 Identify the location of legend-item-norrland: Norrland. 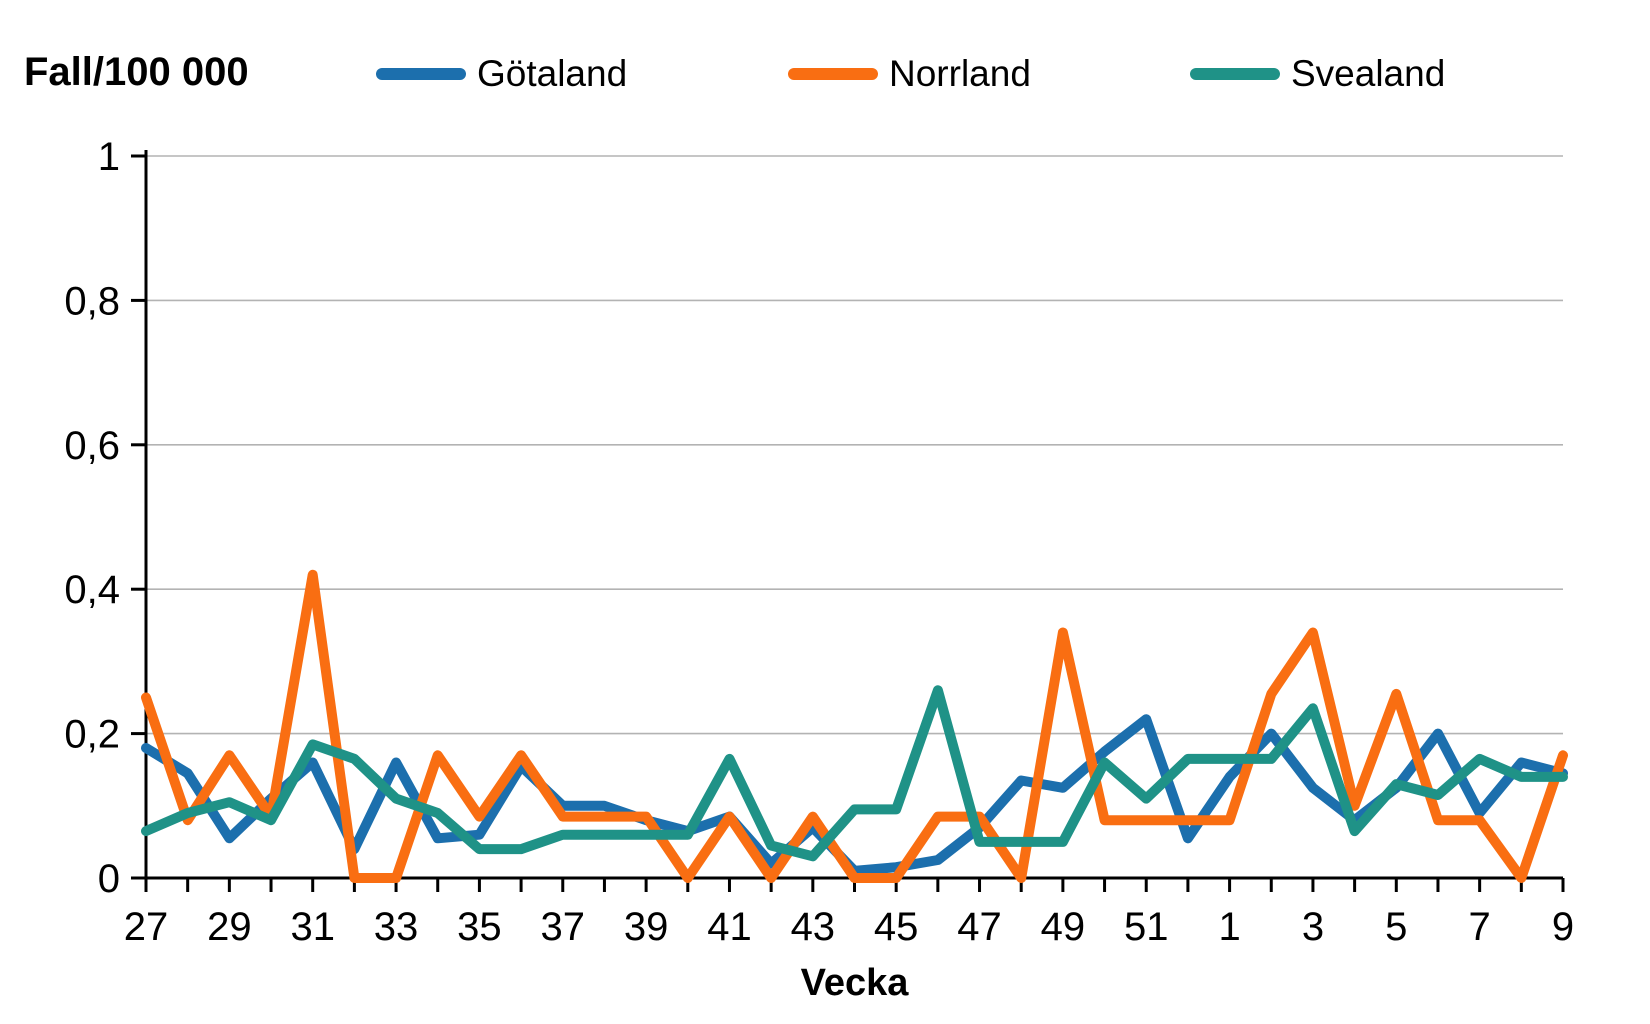
(909, 74).